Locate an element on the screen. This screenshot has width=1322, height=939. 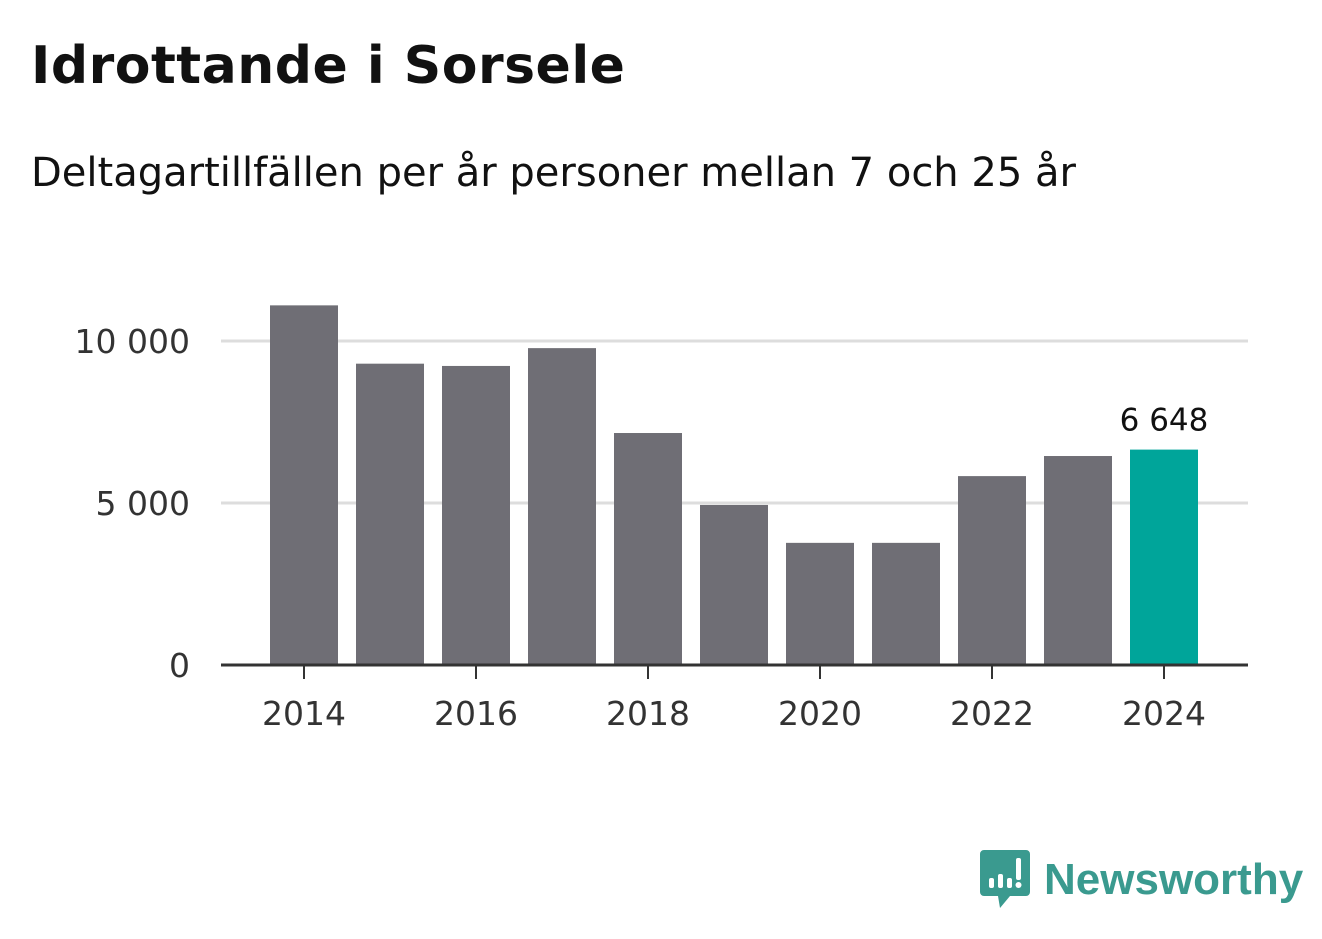
bar-2015 is located at coordinates (390, 514).